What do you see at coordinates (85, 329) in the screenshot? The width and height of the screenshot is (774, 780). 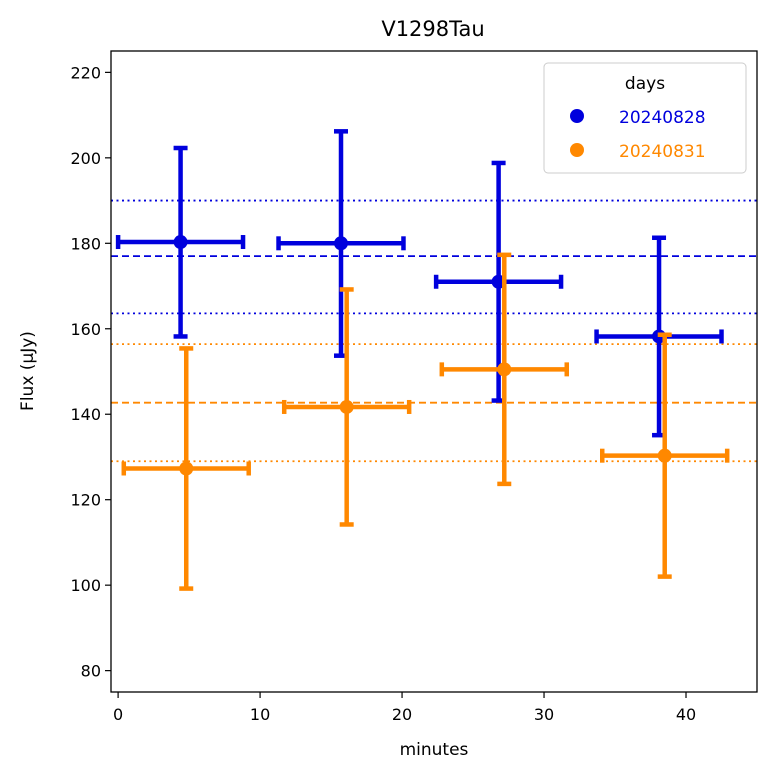 I see `y-tick-label-160: 160` at bounding box center [85, 329].